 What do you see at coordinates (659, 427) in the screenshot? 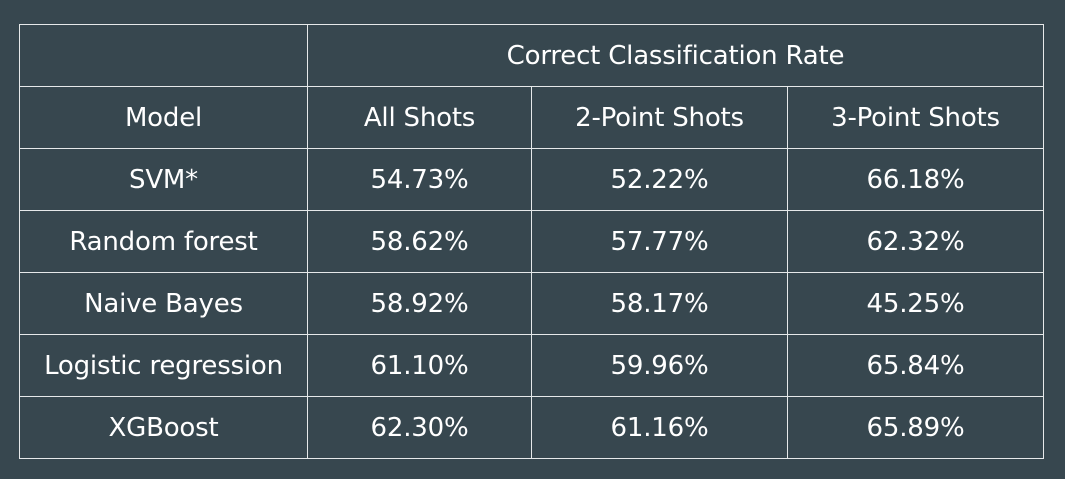
I see `two-point-shots-cell: 61.16%` at bounding box center [659, 427].